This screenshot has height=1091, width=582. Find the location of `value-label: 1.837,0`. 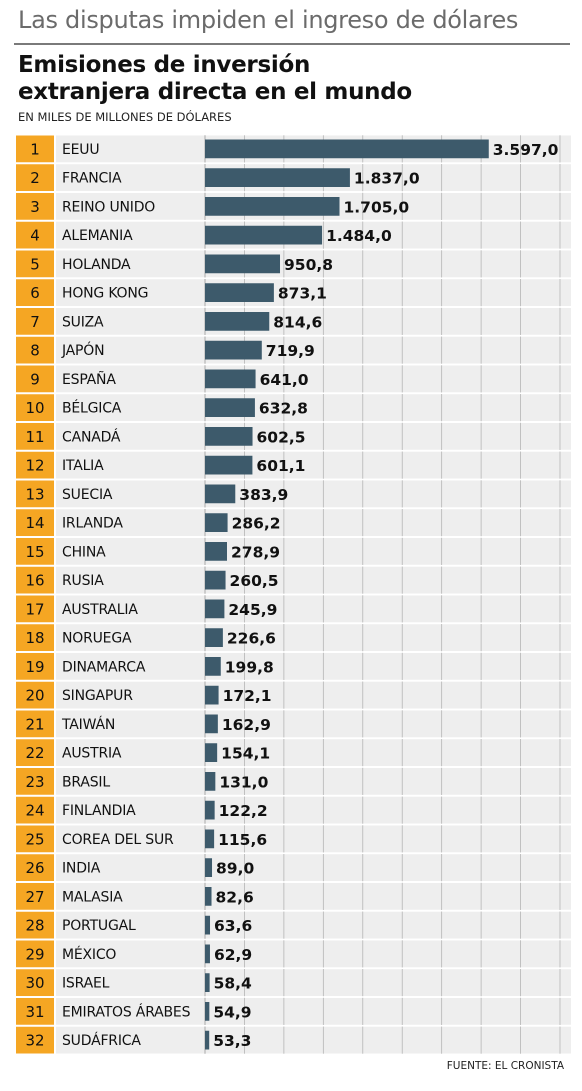

value-label: 1.837,0 is located at coordinates (387, 179).